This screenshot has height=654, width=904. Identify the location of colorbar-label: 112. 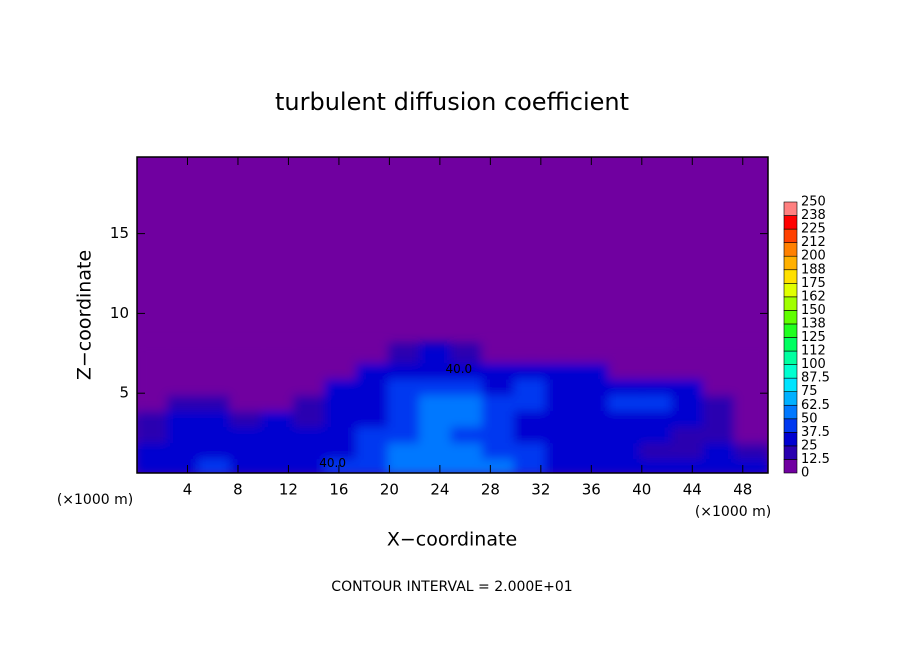
(813, 351).